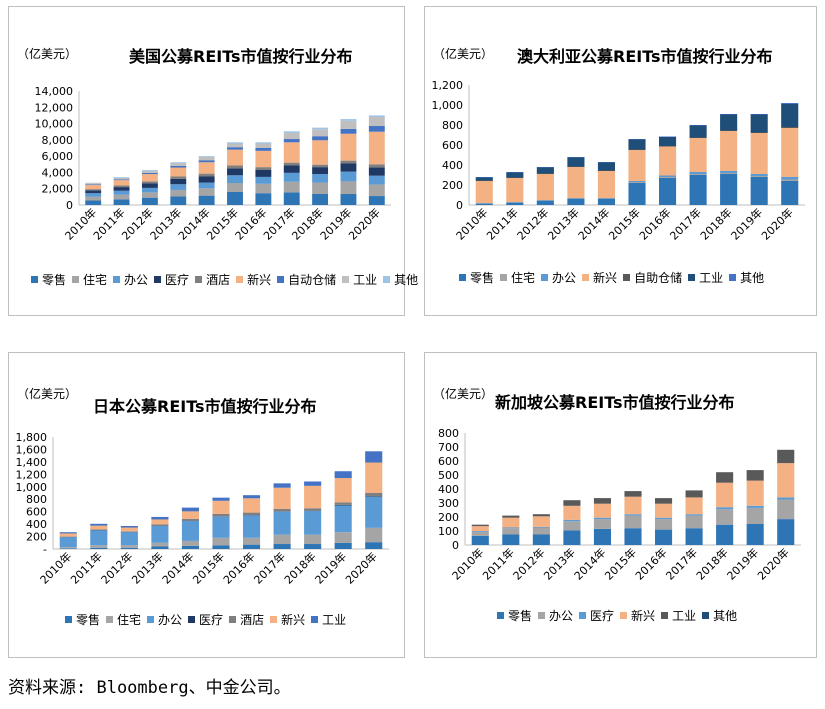  What do you see at coordinates (614, 277) in the screenshot?
I see `chart-legend: 零售 住宅 办公 新兴 自助仓储 工业 其他` at bounding box center [614, 277].